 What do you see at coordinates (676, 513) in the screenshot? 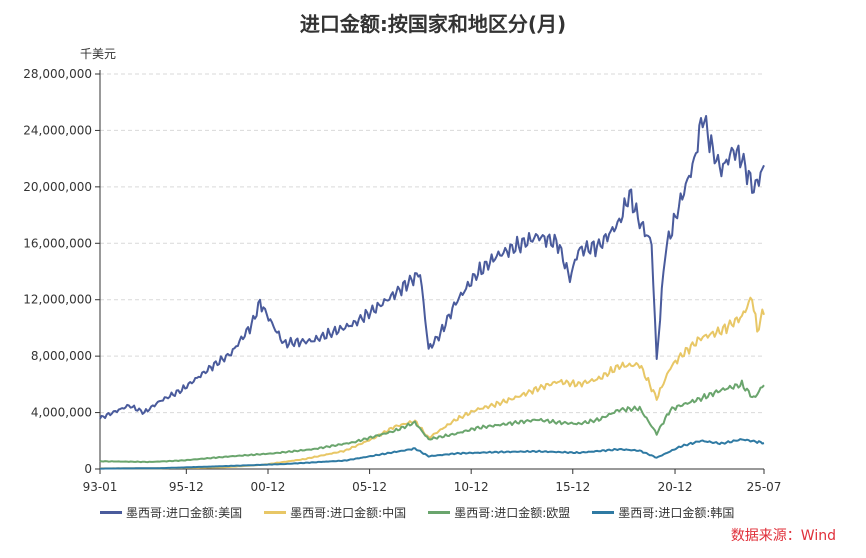
I see `legend-label: 墨西哥:进口金额:韩国` at bounding box center [676, 513].